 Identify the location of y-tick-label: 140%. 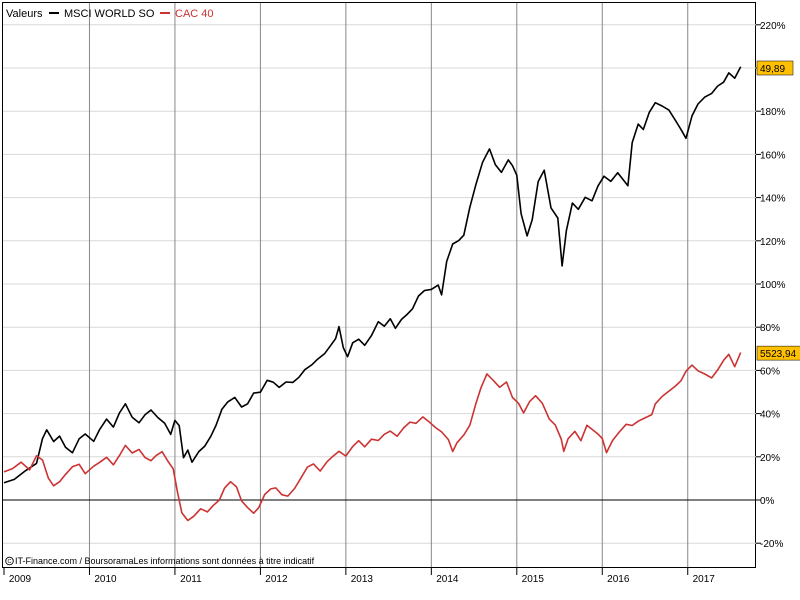
(773, 199).